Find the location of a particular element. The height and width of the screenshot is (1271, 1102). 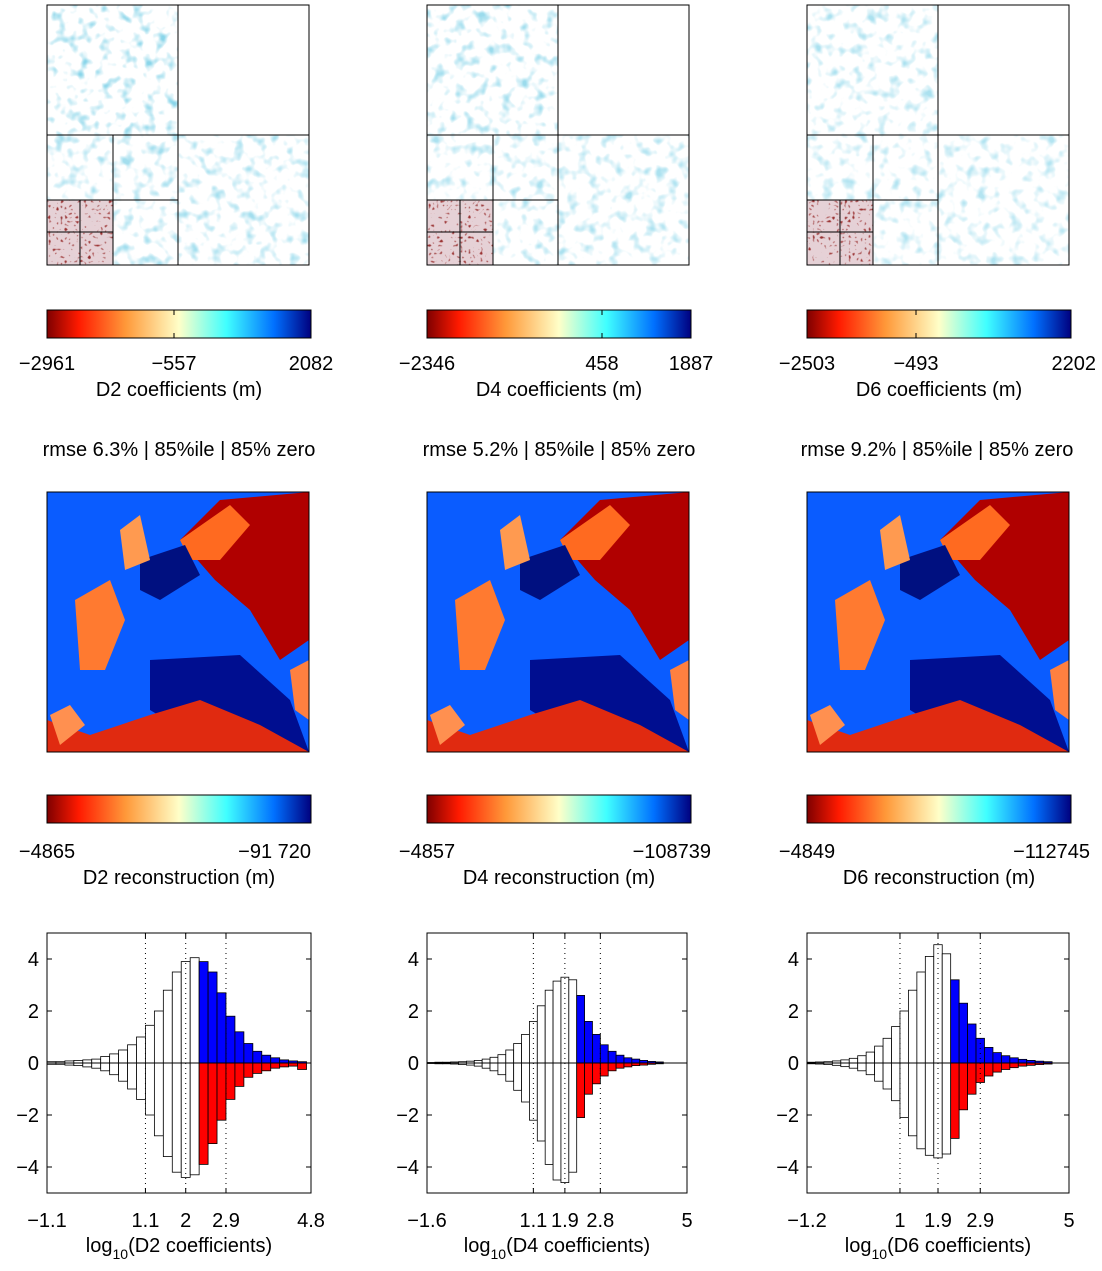

coef-tick-mid: −557 is located at coordinates (173, 364).